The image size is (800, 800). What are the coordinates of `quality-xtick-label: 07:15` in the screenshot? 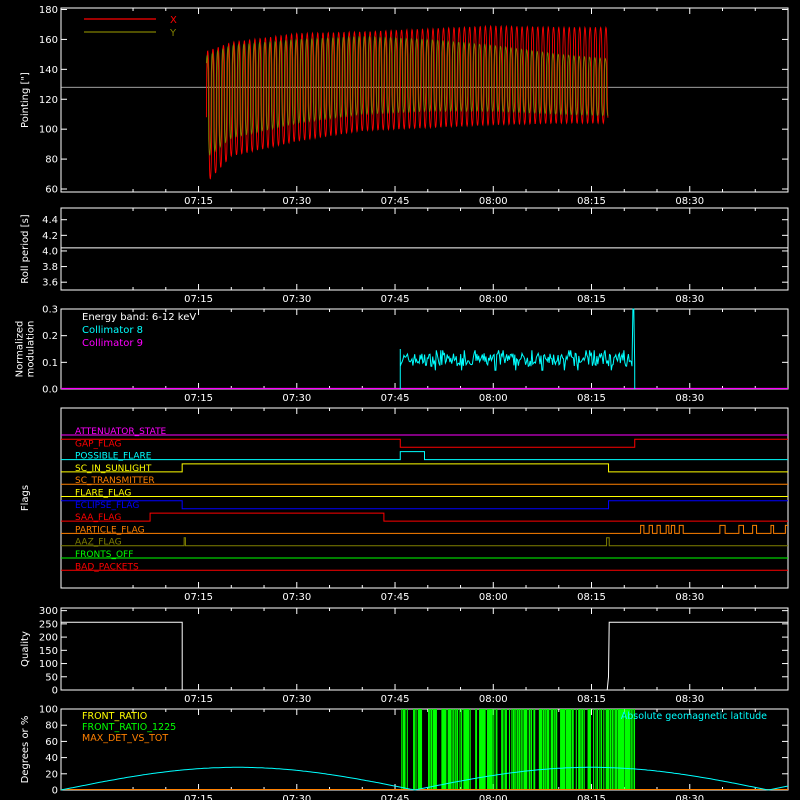 It's located at (198, 699).